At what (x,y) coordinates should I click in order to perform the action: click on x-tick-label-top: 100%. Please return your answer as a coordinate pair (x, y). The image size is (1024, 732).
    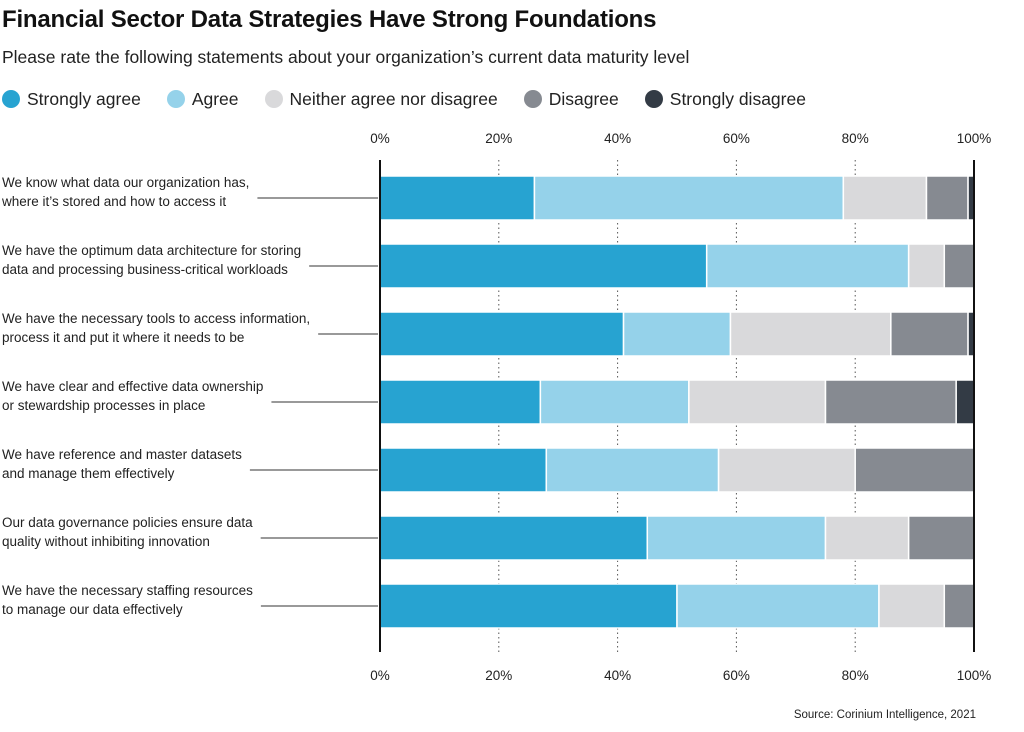
    Looking at the image, I should click on (974, 138).